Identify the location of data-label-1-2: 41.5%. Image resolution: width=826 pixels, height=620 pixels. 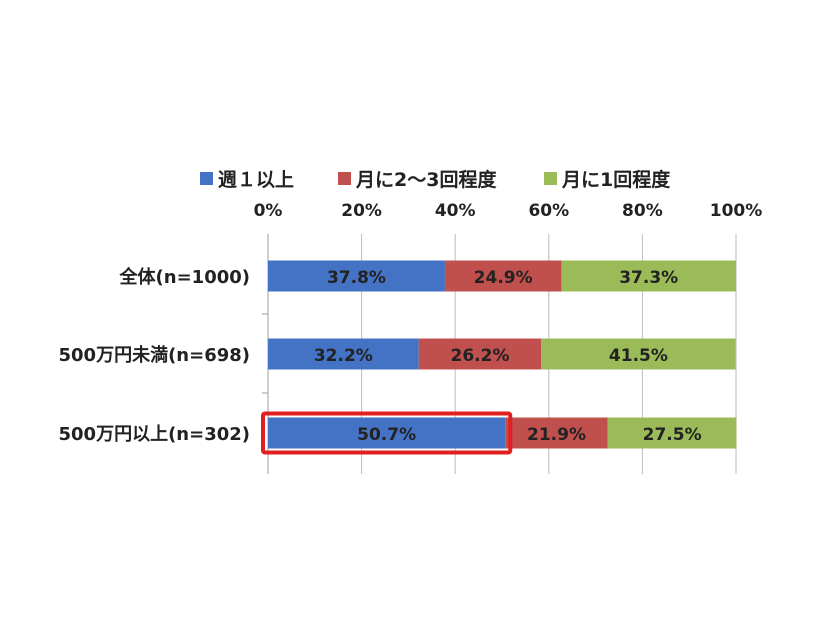
(638, 356).